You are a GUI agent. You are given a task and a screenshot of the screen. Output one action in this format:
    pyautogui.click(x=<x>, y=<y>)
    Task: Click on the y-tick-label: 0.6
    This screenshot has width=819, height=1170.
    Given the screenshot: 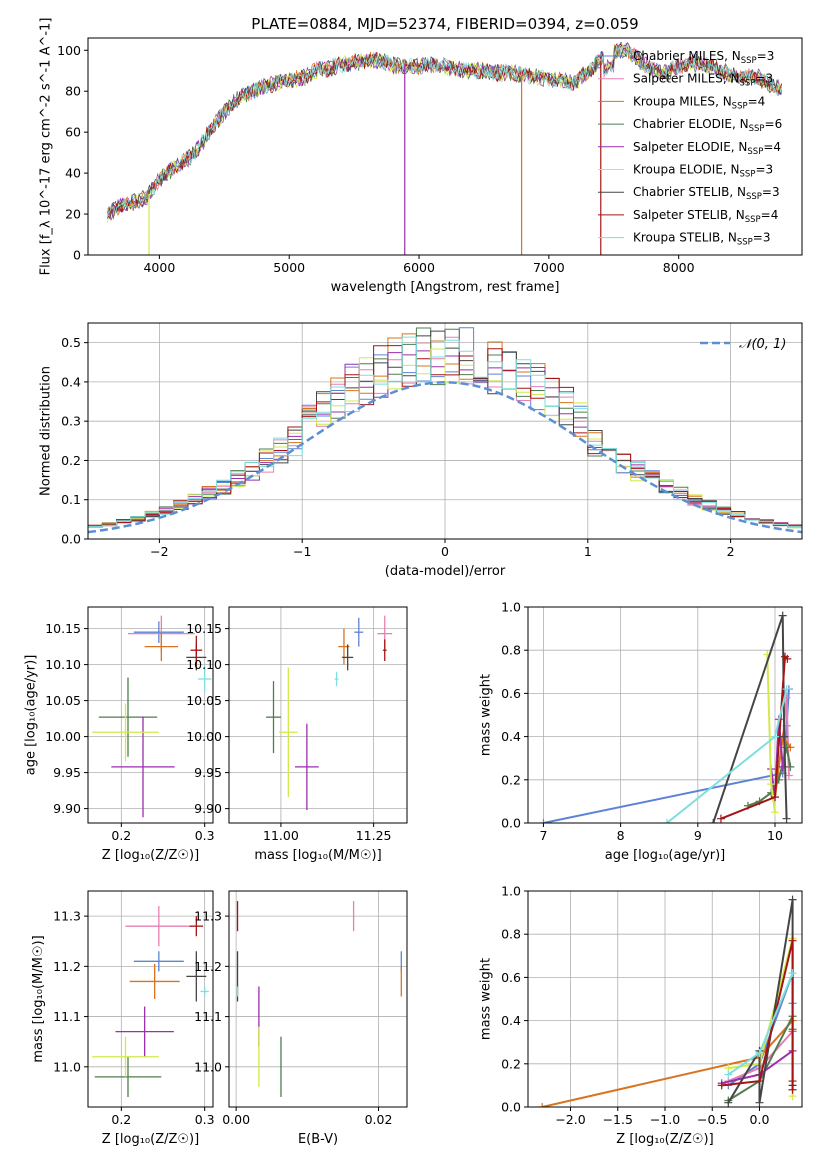 What is the action you would take?
    pyautogui.click(x=511, y=693)
    